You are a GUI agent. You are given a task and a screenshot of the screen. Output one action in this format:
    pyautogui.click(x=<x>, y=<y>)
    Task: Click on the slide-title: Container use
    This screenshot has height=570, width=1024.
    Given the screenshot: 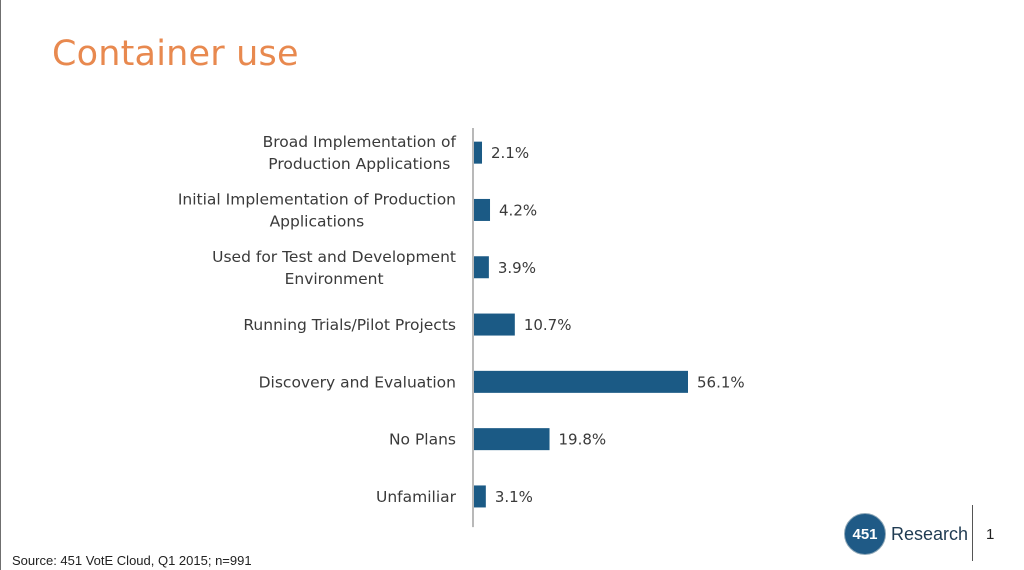 What is the action you would take?
    pyautogui.click(x=175, y=54)
    